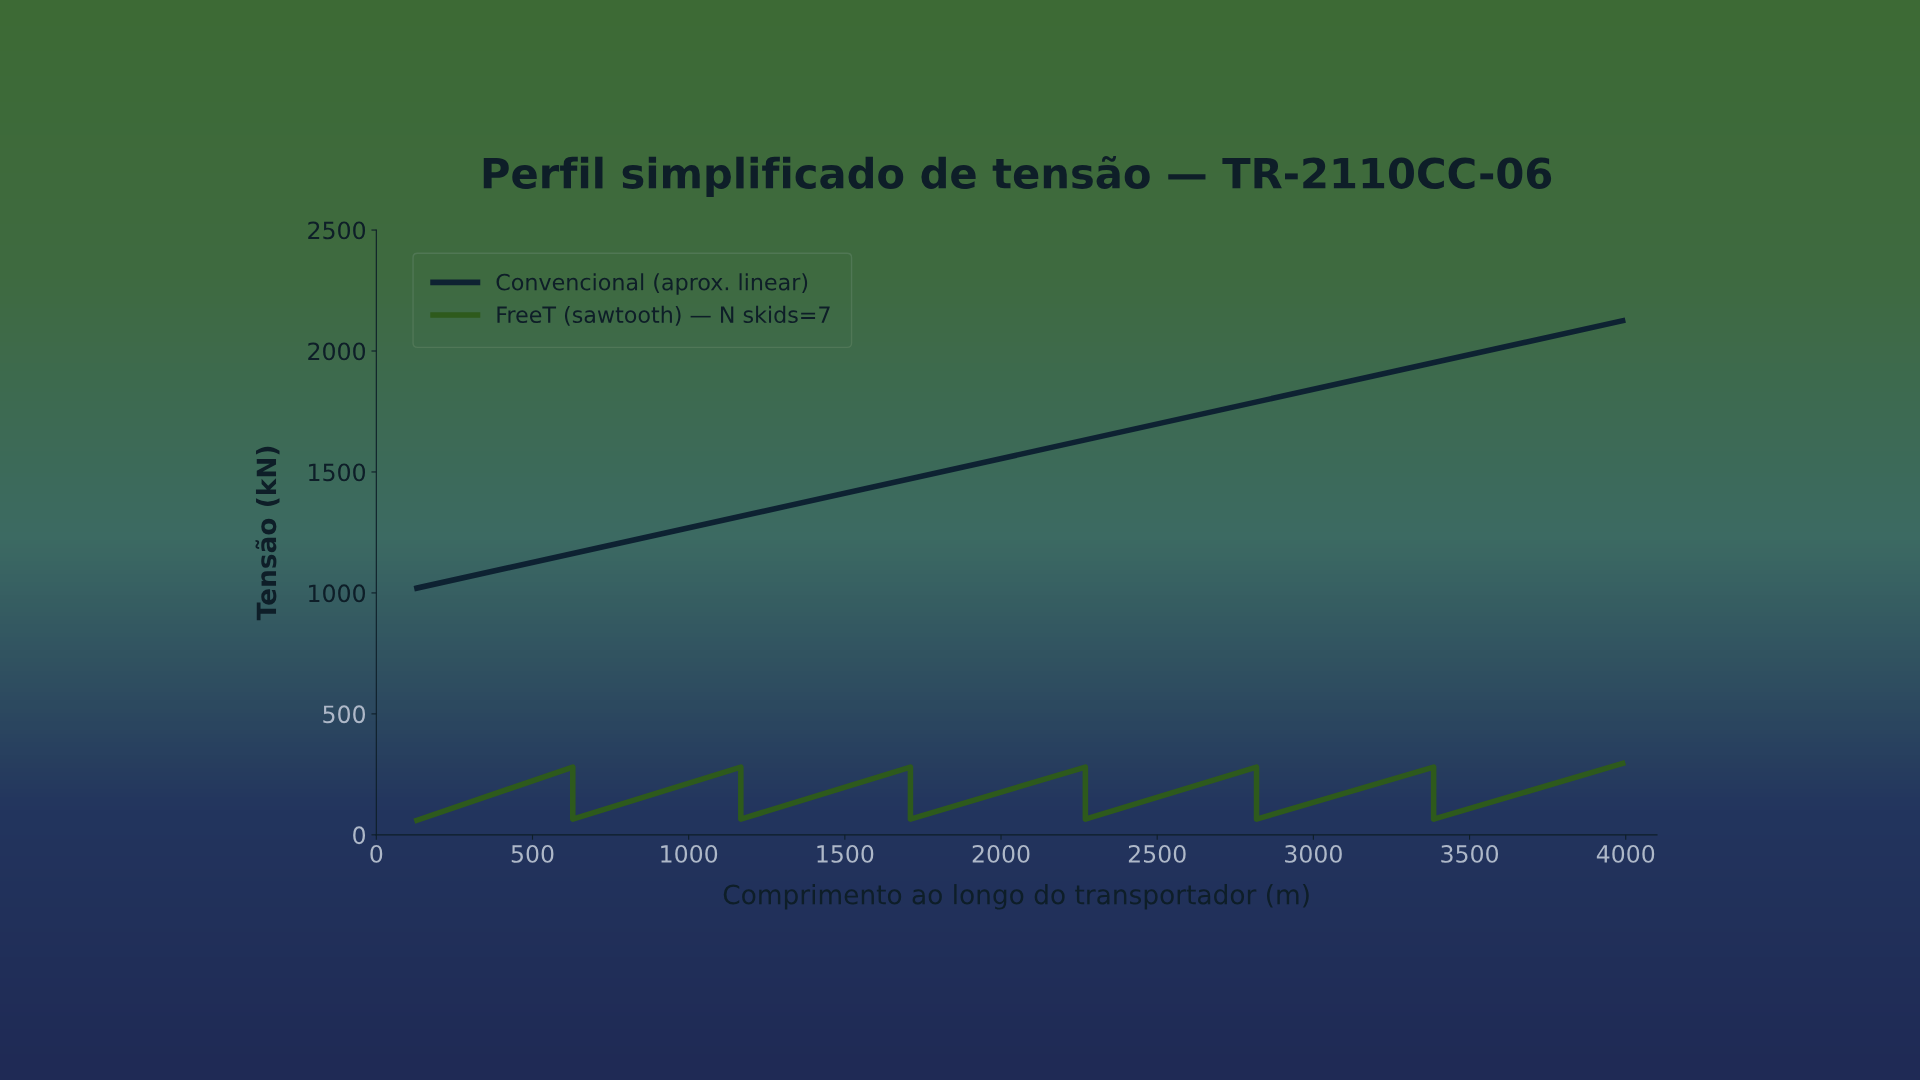 This screenshot has width=1920, height=1080. Describe the element at coordinates (652, 284) in the screenshot. I see `legend-label: Convencional (aprox. linear)` at that location.